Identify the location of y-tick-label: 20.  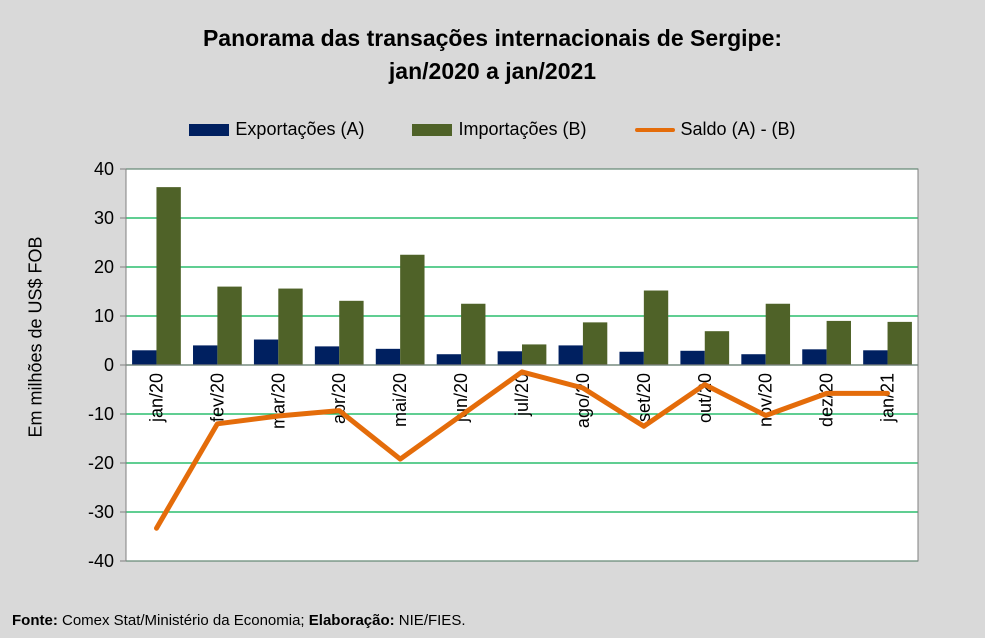
(104, 267).